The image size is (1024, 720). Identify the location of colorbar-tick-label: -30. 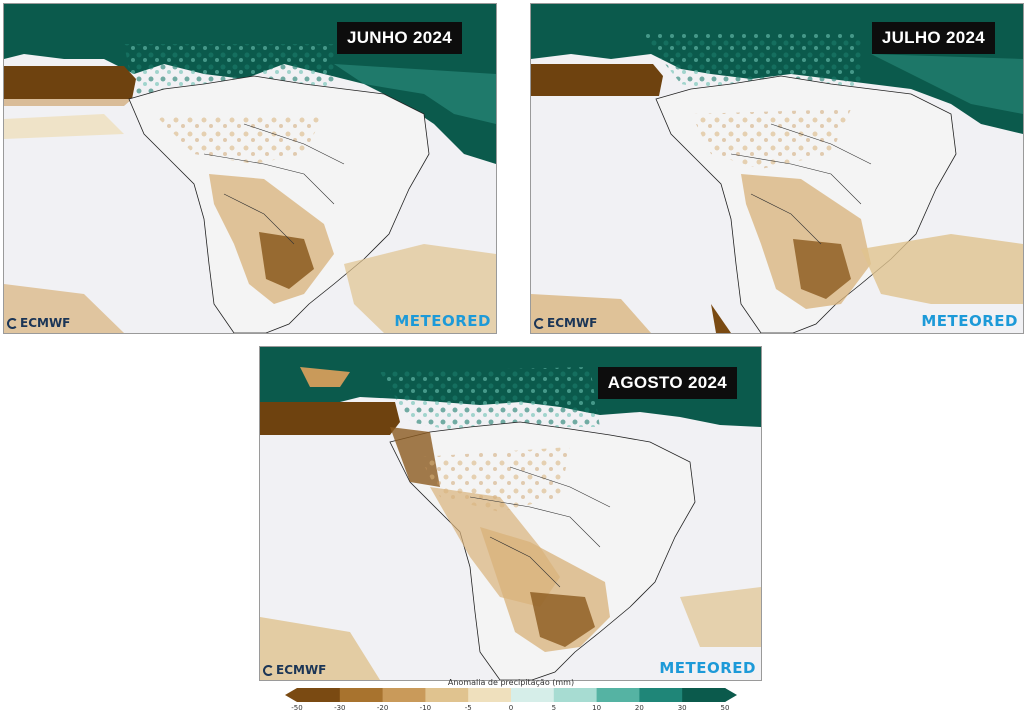
(340, 708).